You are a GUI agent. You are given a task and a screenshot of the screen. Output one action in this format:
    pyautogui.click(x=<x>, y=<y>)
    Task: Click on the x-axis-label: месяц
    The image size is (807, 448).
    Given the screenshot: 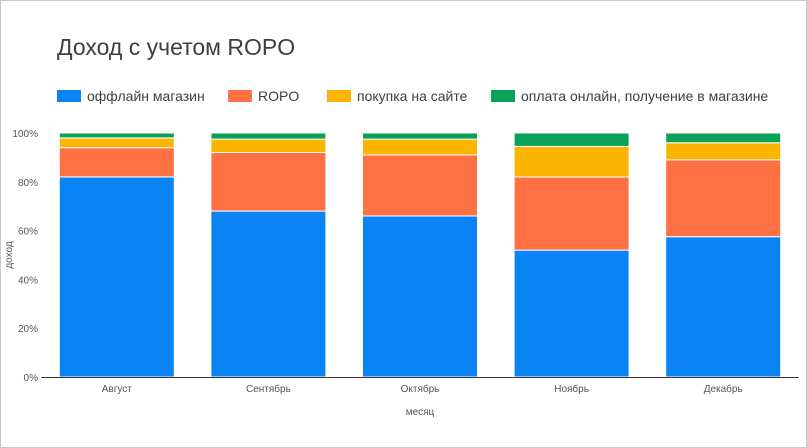 What is the action you would take?
    pyautogui.click(x=420, y=412)
    